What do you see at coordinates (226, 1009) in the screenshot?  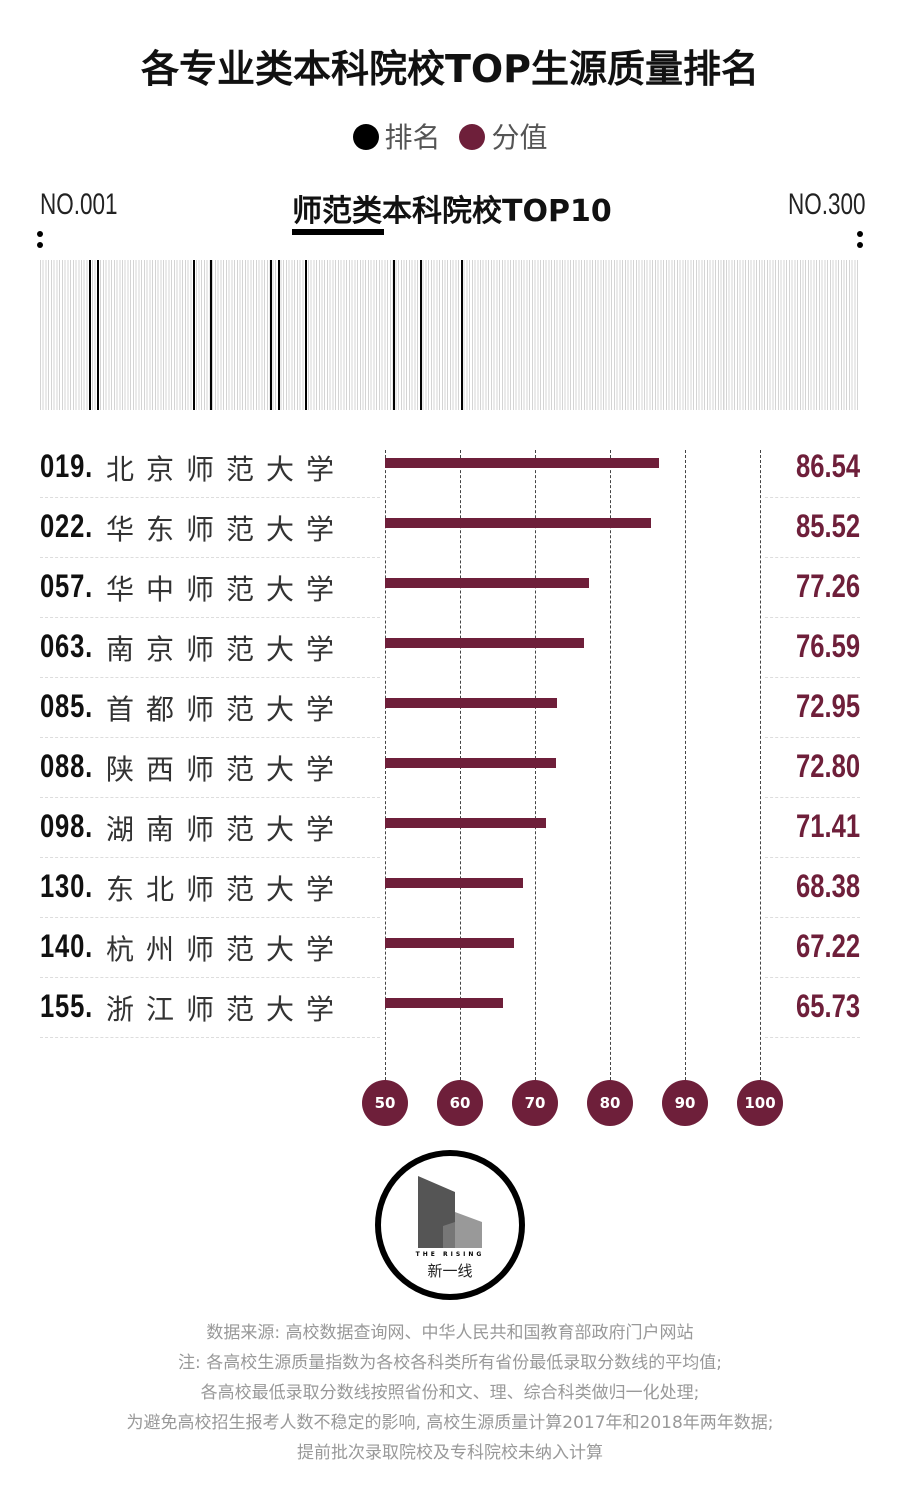 I see `school-name: 浙江师范大学` at bounding box center [226, 1009].